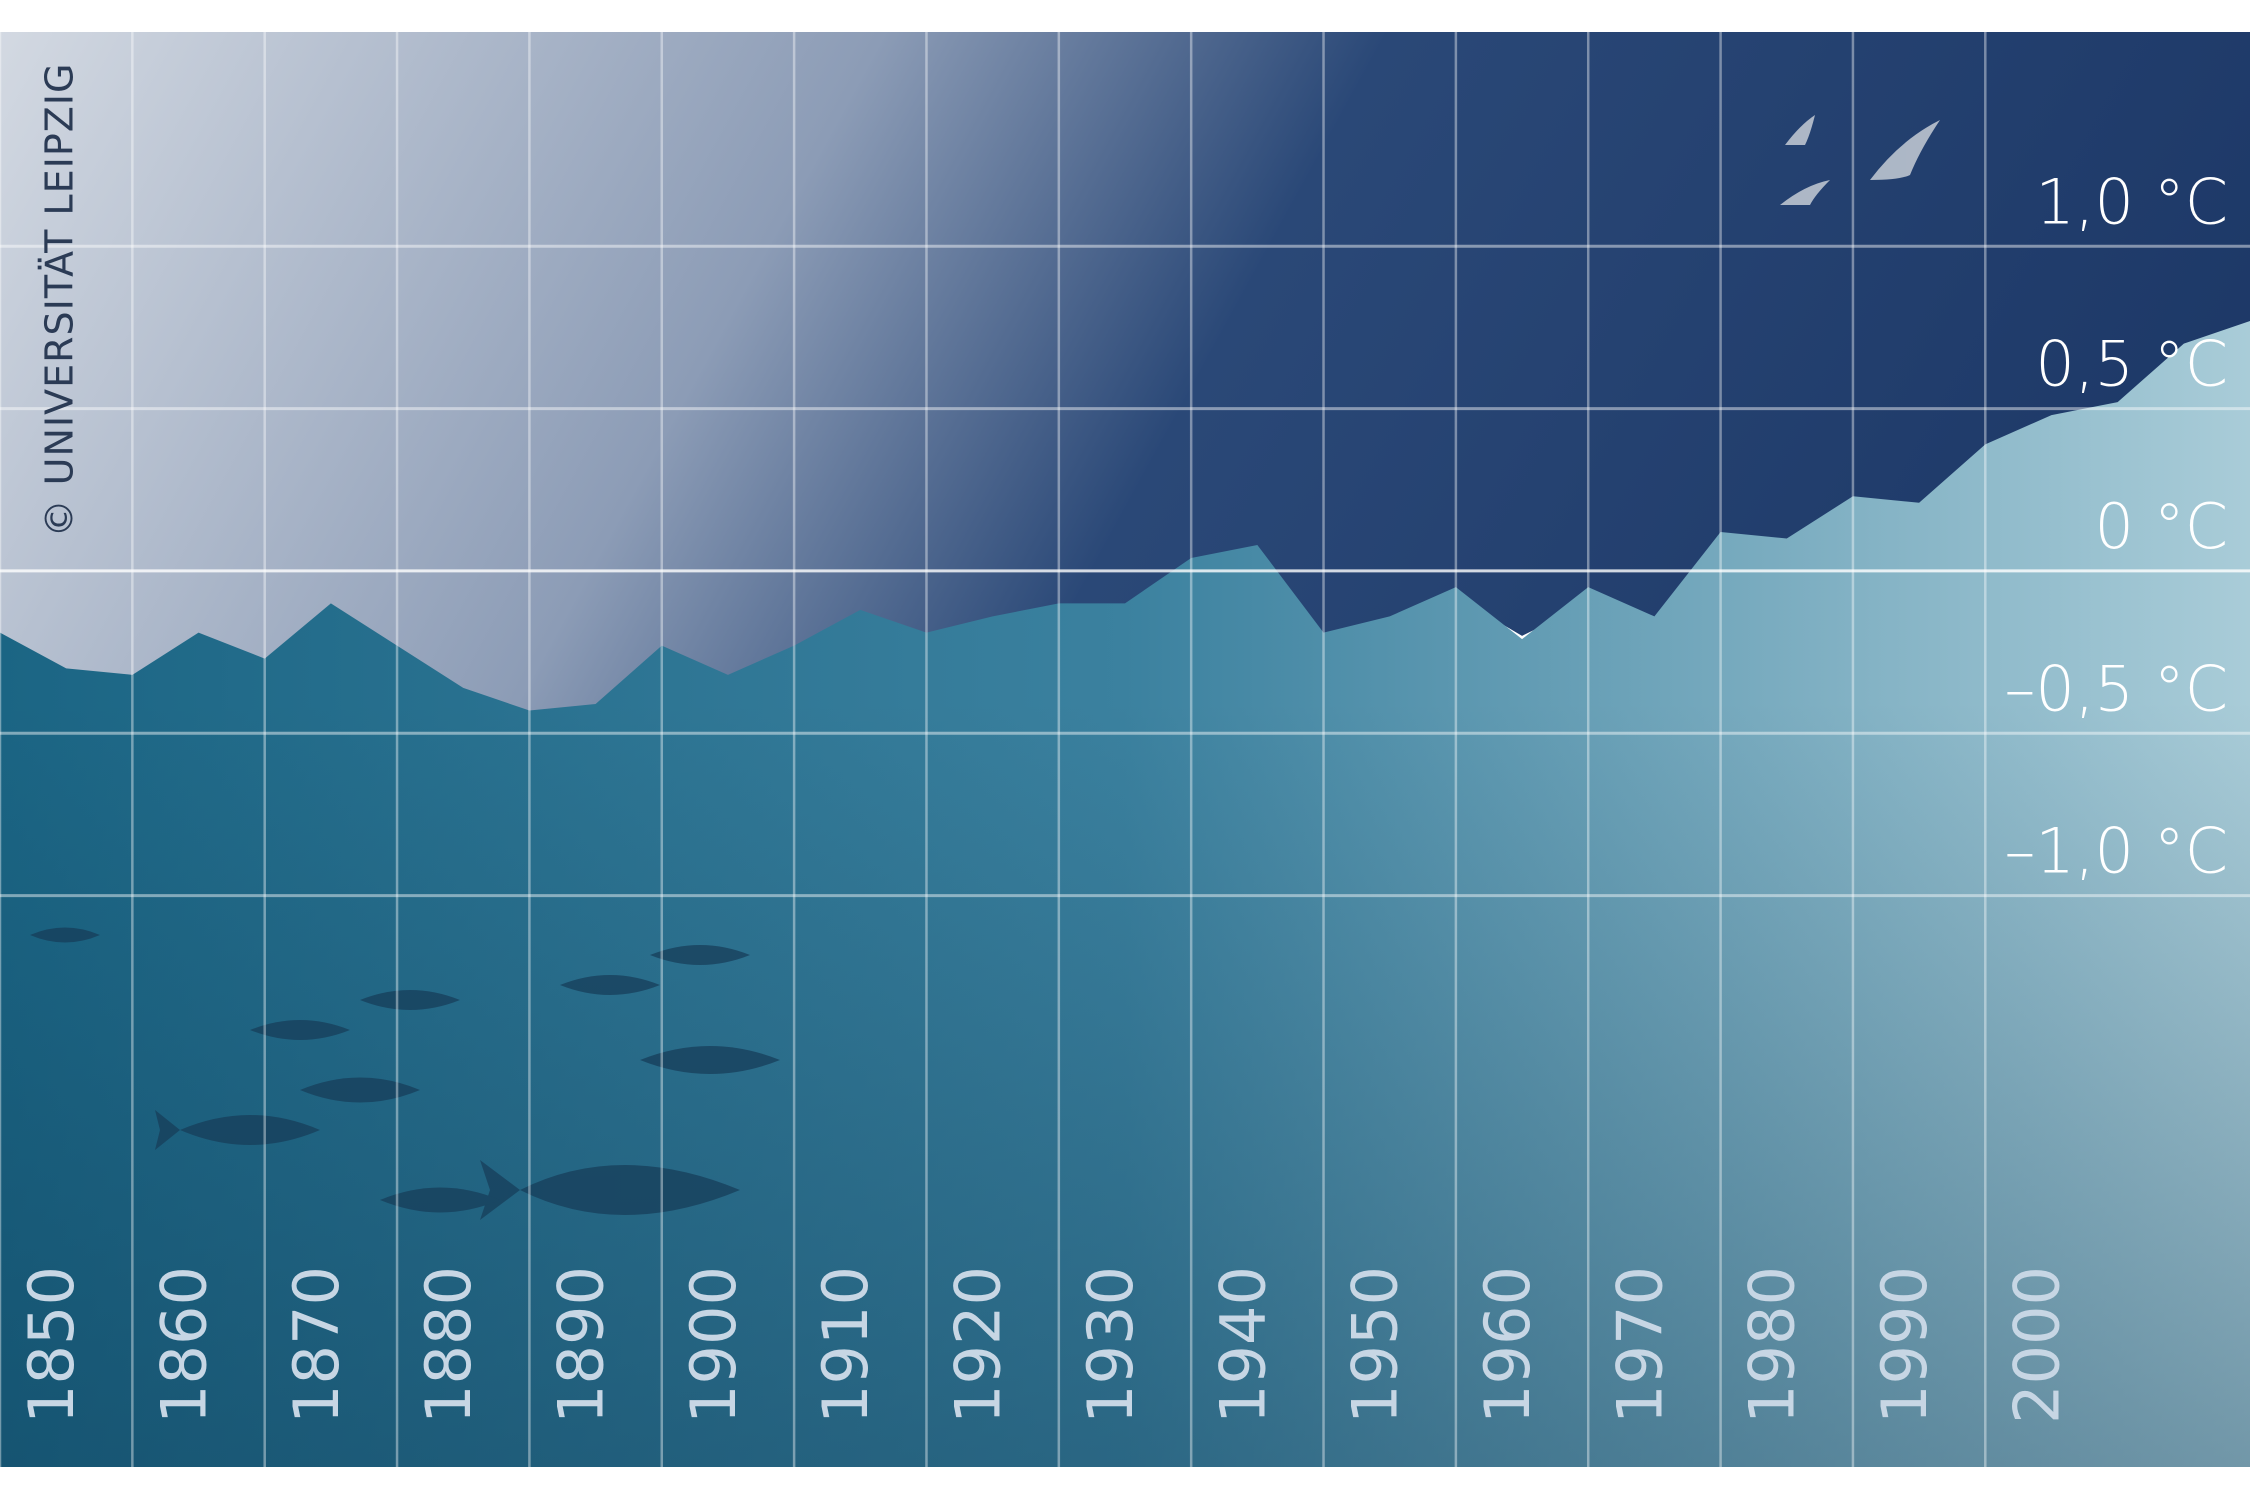 The height and width of the screenshot is (1500, 2250). Describe the element at coordinates (60, 300) in the screenshot. I see `credit: © UNIVERSITÄT LEIPZIG` at that location.